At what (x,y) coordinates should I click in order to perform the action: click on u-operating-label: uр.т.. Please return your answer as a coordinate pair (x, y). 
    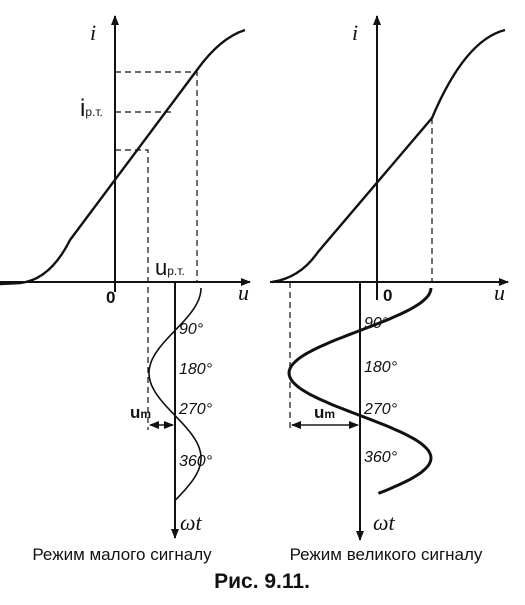
    Looking at the image, I should click on (170, 267).